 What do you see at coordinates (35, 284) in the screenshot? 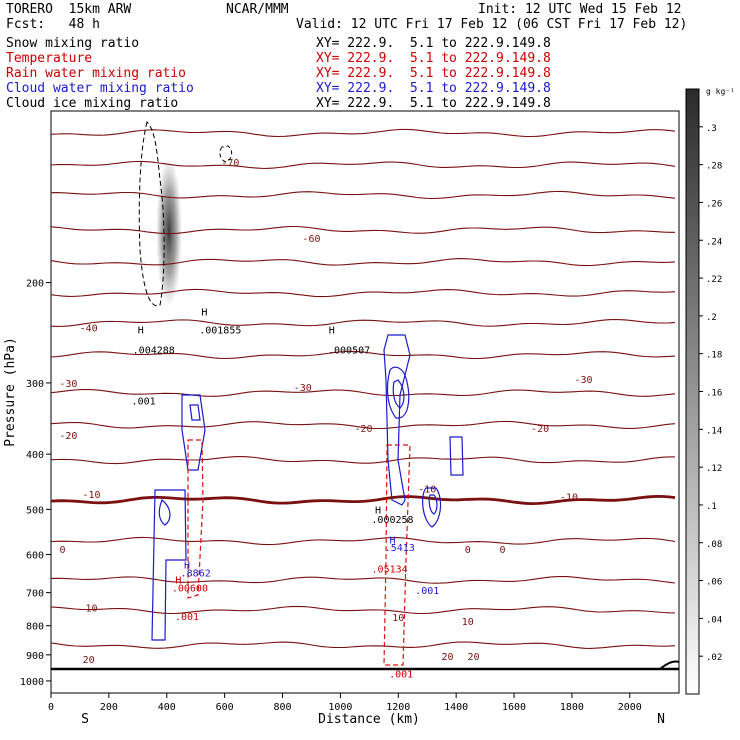
I see `y-tick-label: 200` at bounding box center [35, 284].